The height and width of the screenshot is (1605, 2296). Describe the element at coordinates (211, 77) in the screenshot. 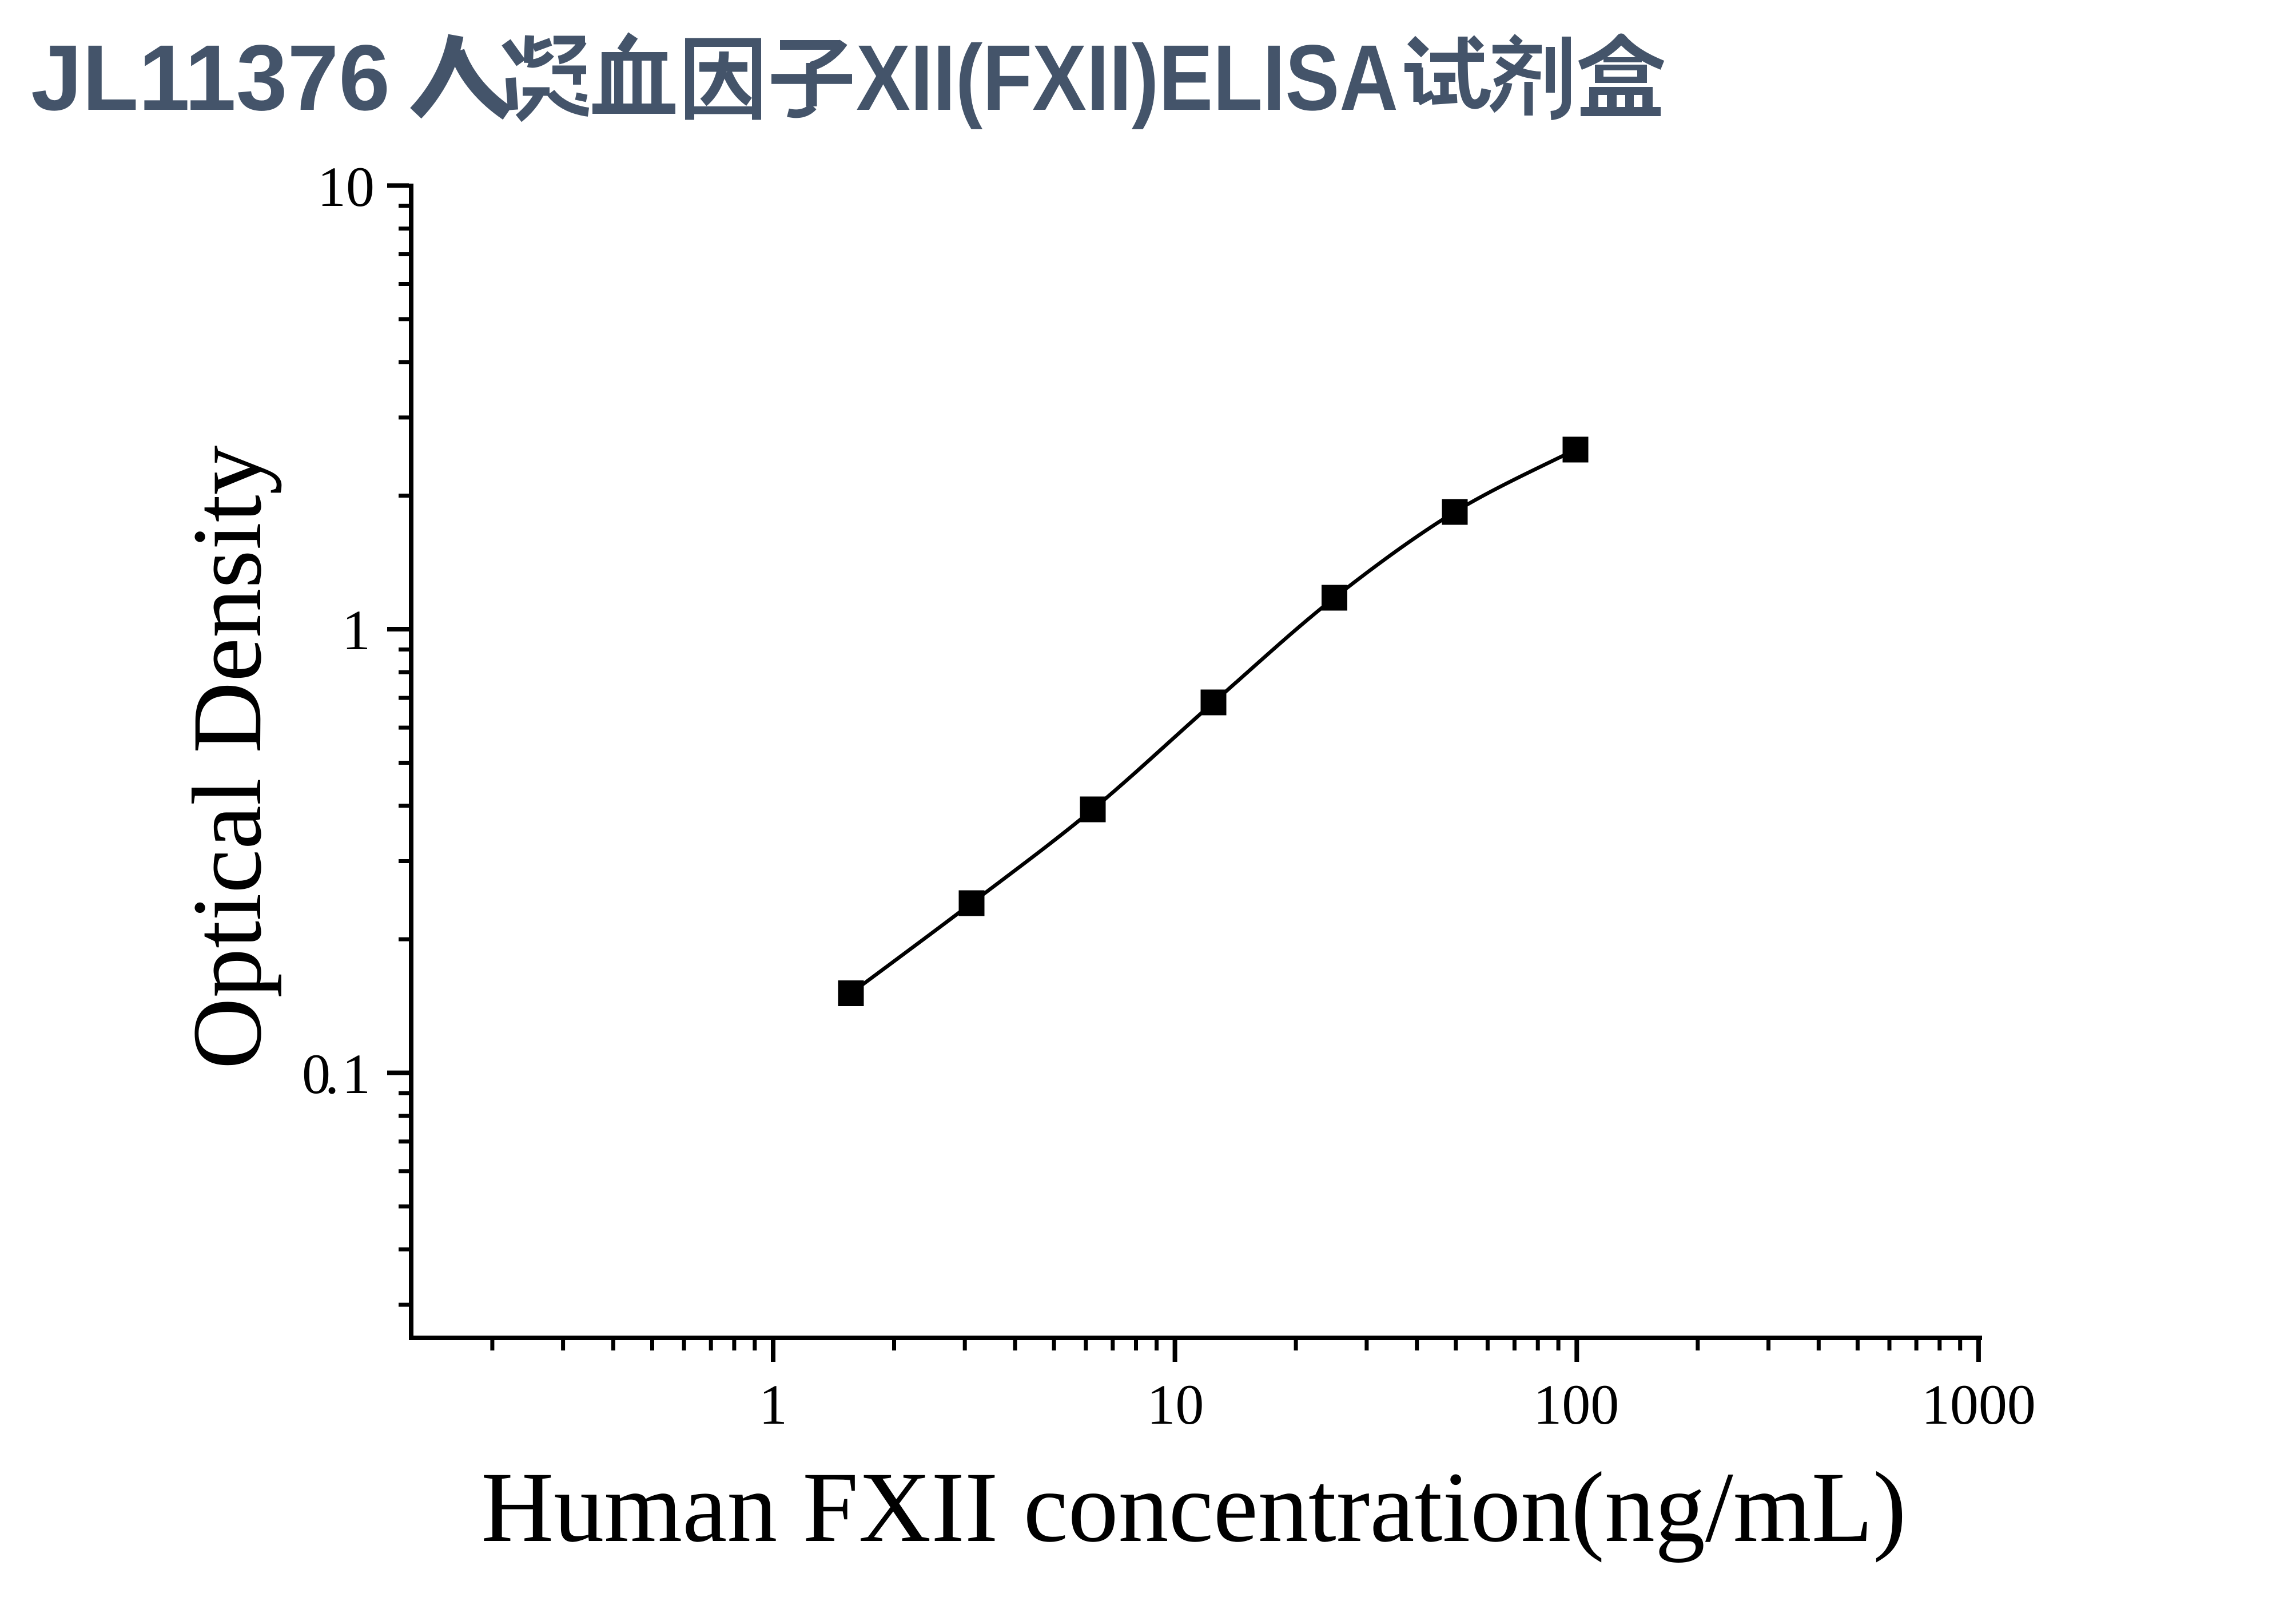

I see `svg-text: JL11376` at that location.